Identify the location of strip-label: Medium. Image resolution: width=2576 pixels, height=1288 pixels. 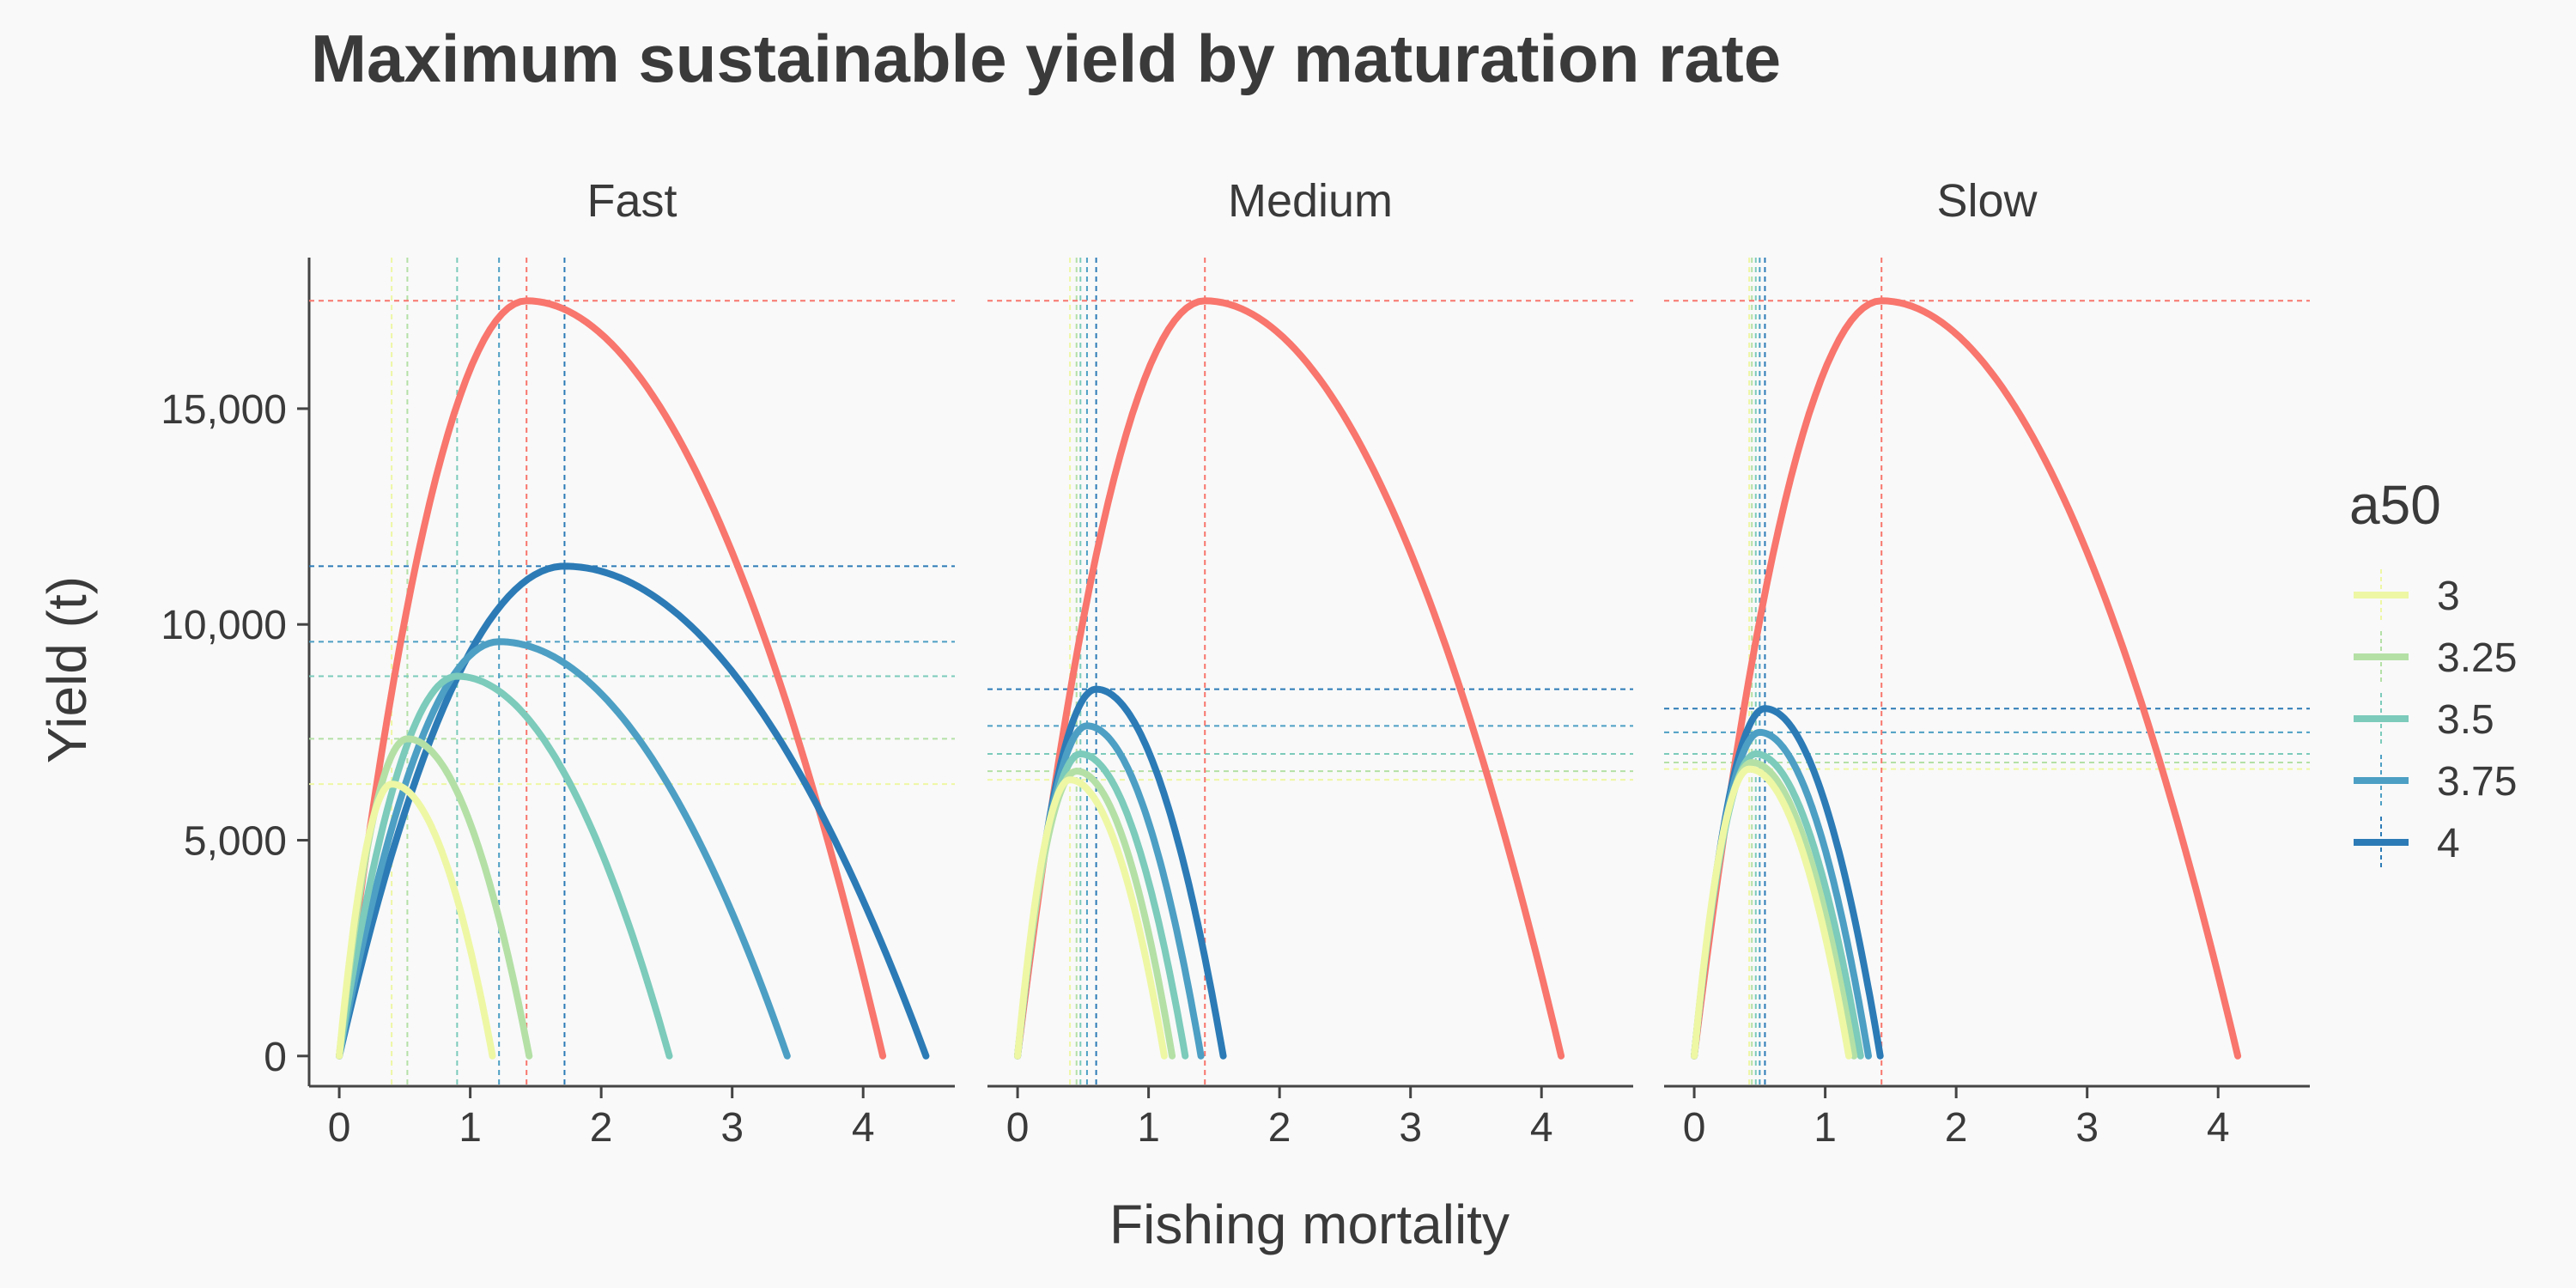
(1310, 201).